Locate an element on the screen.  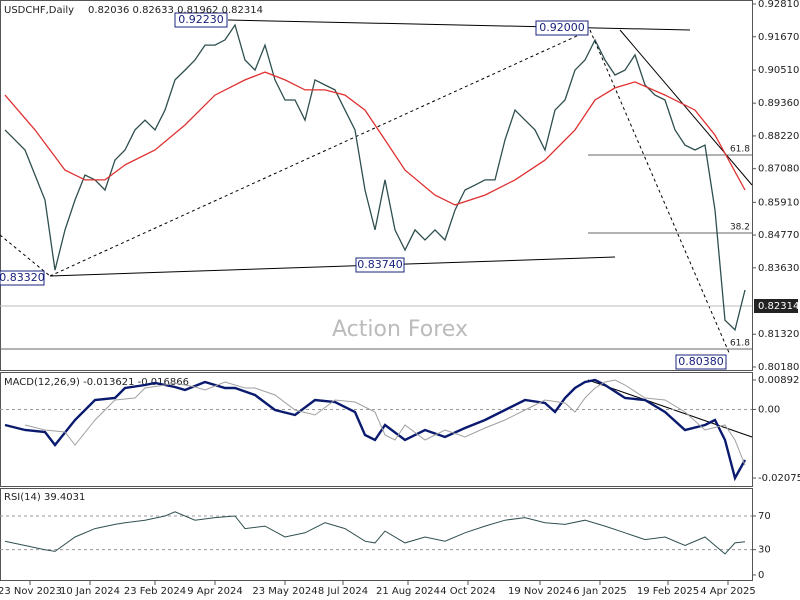
fib-label: 38.2 is located at coordinates (740, 228).